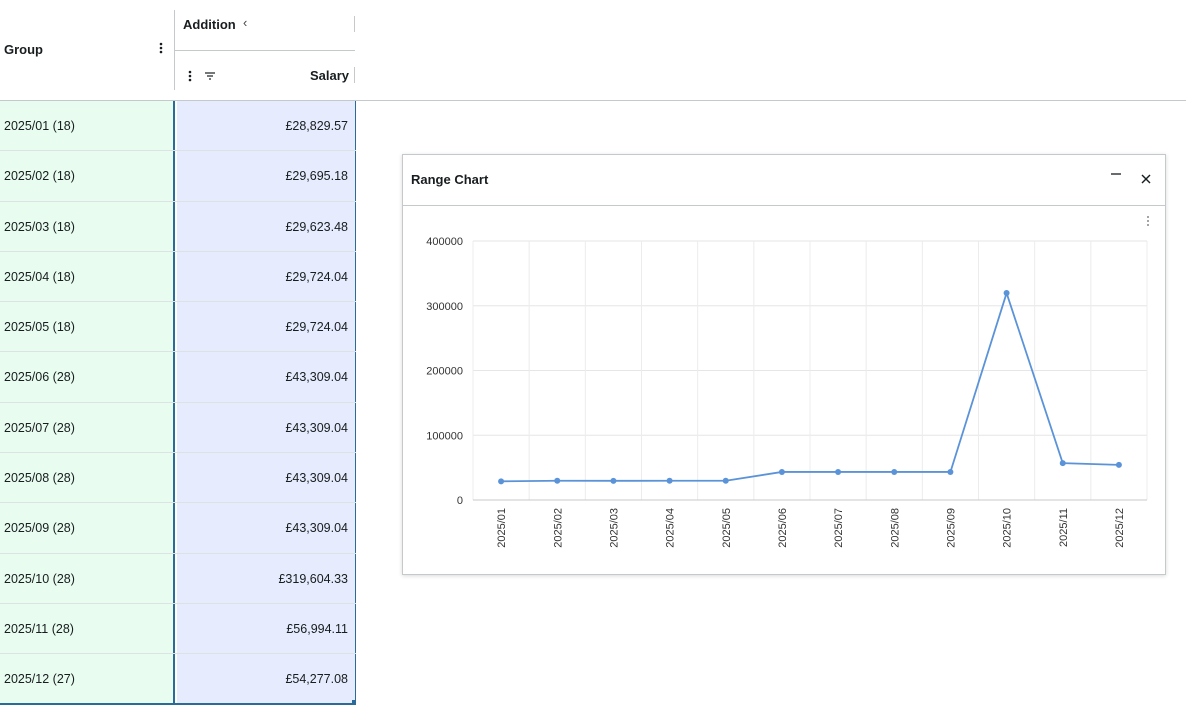  Describe the element at coordinates (87, 679) in the screenshot. I see `group-cell: 2025/12 (27)` at that location.